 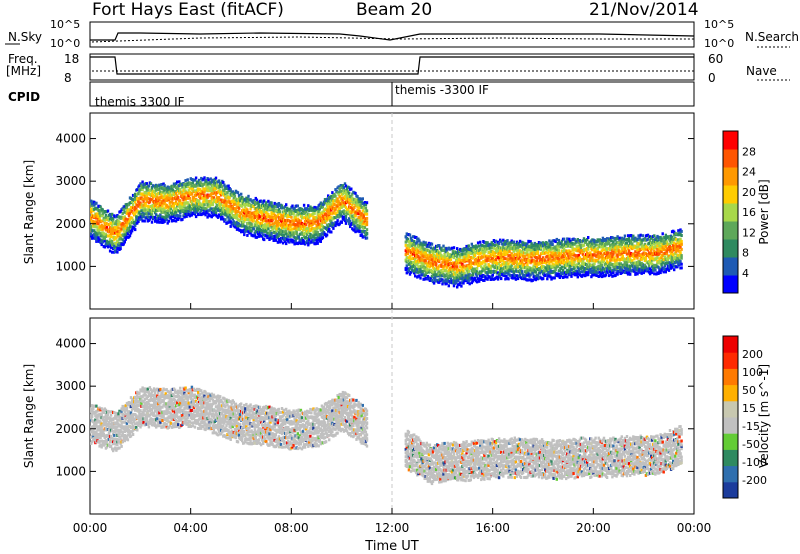 I want to click on station-title: Fort Hays East (fitACF), so click(x=188, y=10).